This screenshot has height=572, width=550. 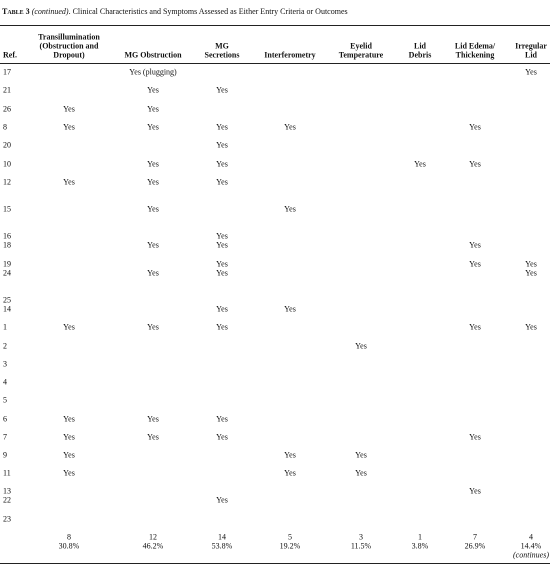 I want to click on column-header: Secretions, so click(x=222, y=55).